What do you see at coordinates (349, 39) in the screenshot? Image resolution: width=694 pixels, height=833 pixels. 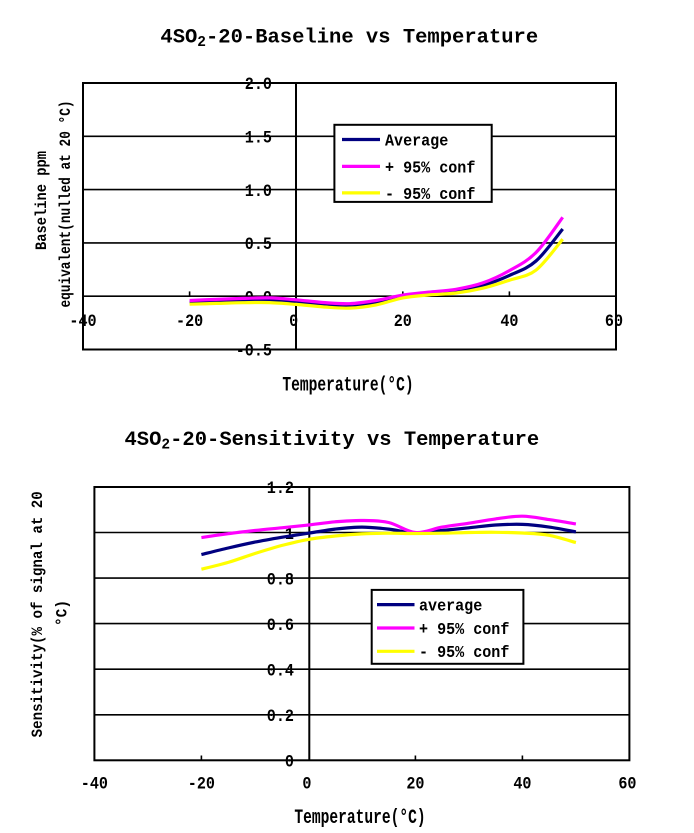 I see `svg-text:4SO2-20-Baseline vs Temperatur: 4SO2-20-Baseline vs Temperature` at bounding box center [349, 39].